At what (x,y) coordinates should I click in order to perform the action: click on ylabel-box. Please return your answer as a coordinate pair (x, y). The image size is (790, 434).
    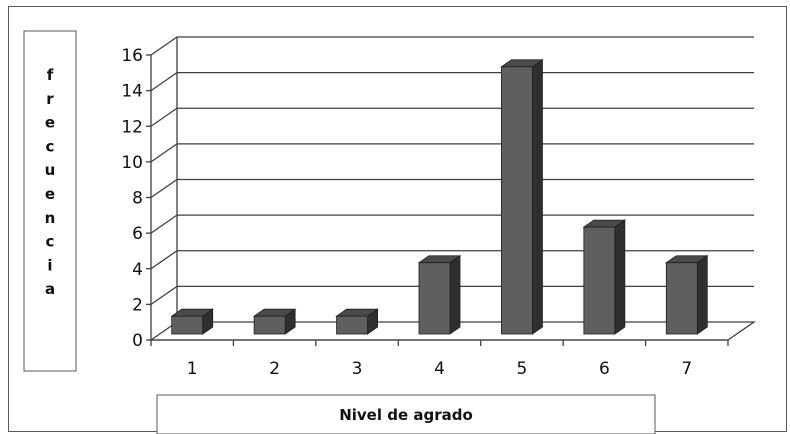
    Looking at the image, I should click on (50, 201).